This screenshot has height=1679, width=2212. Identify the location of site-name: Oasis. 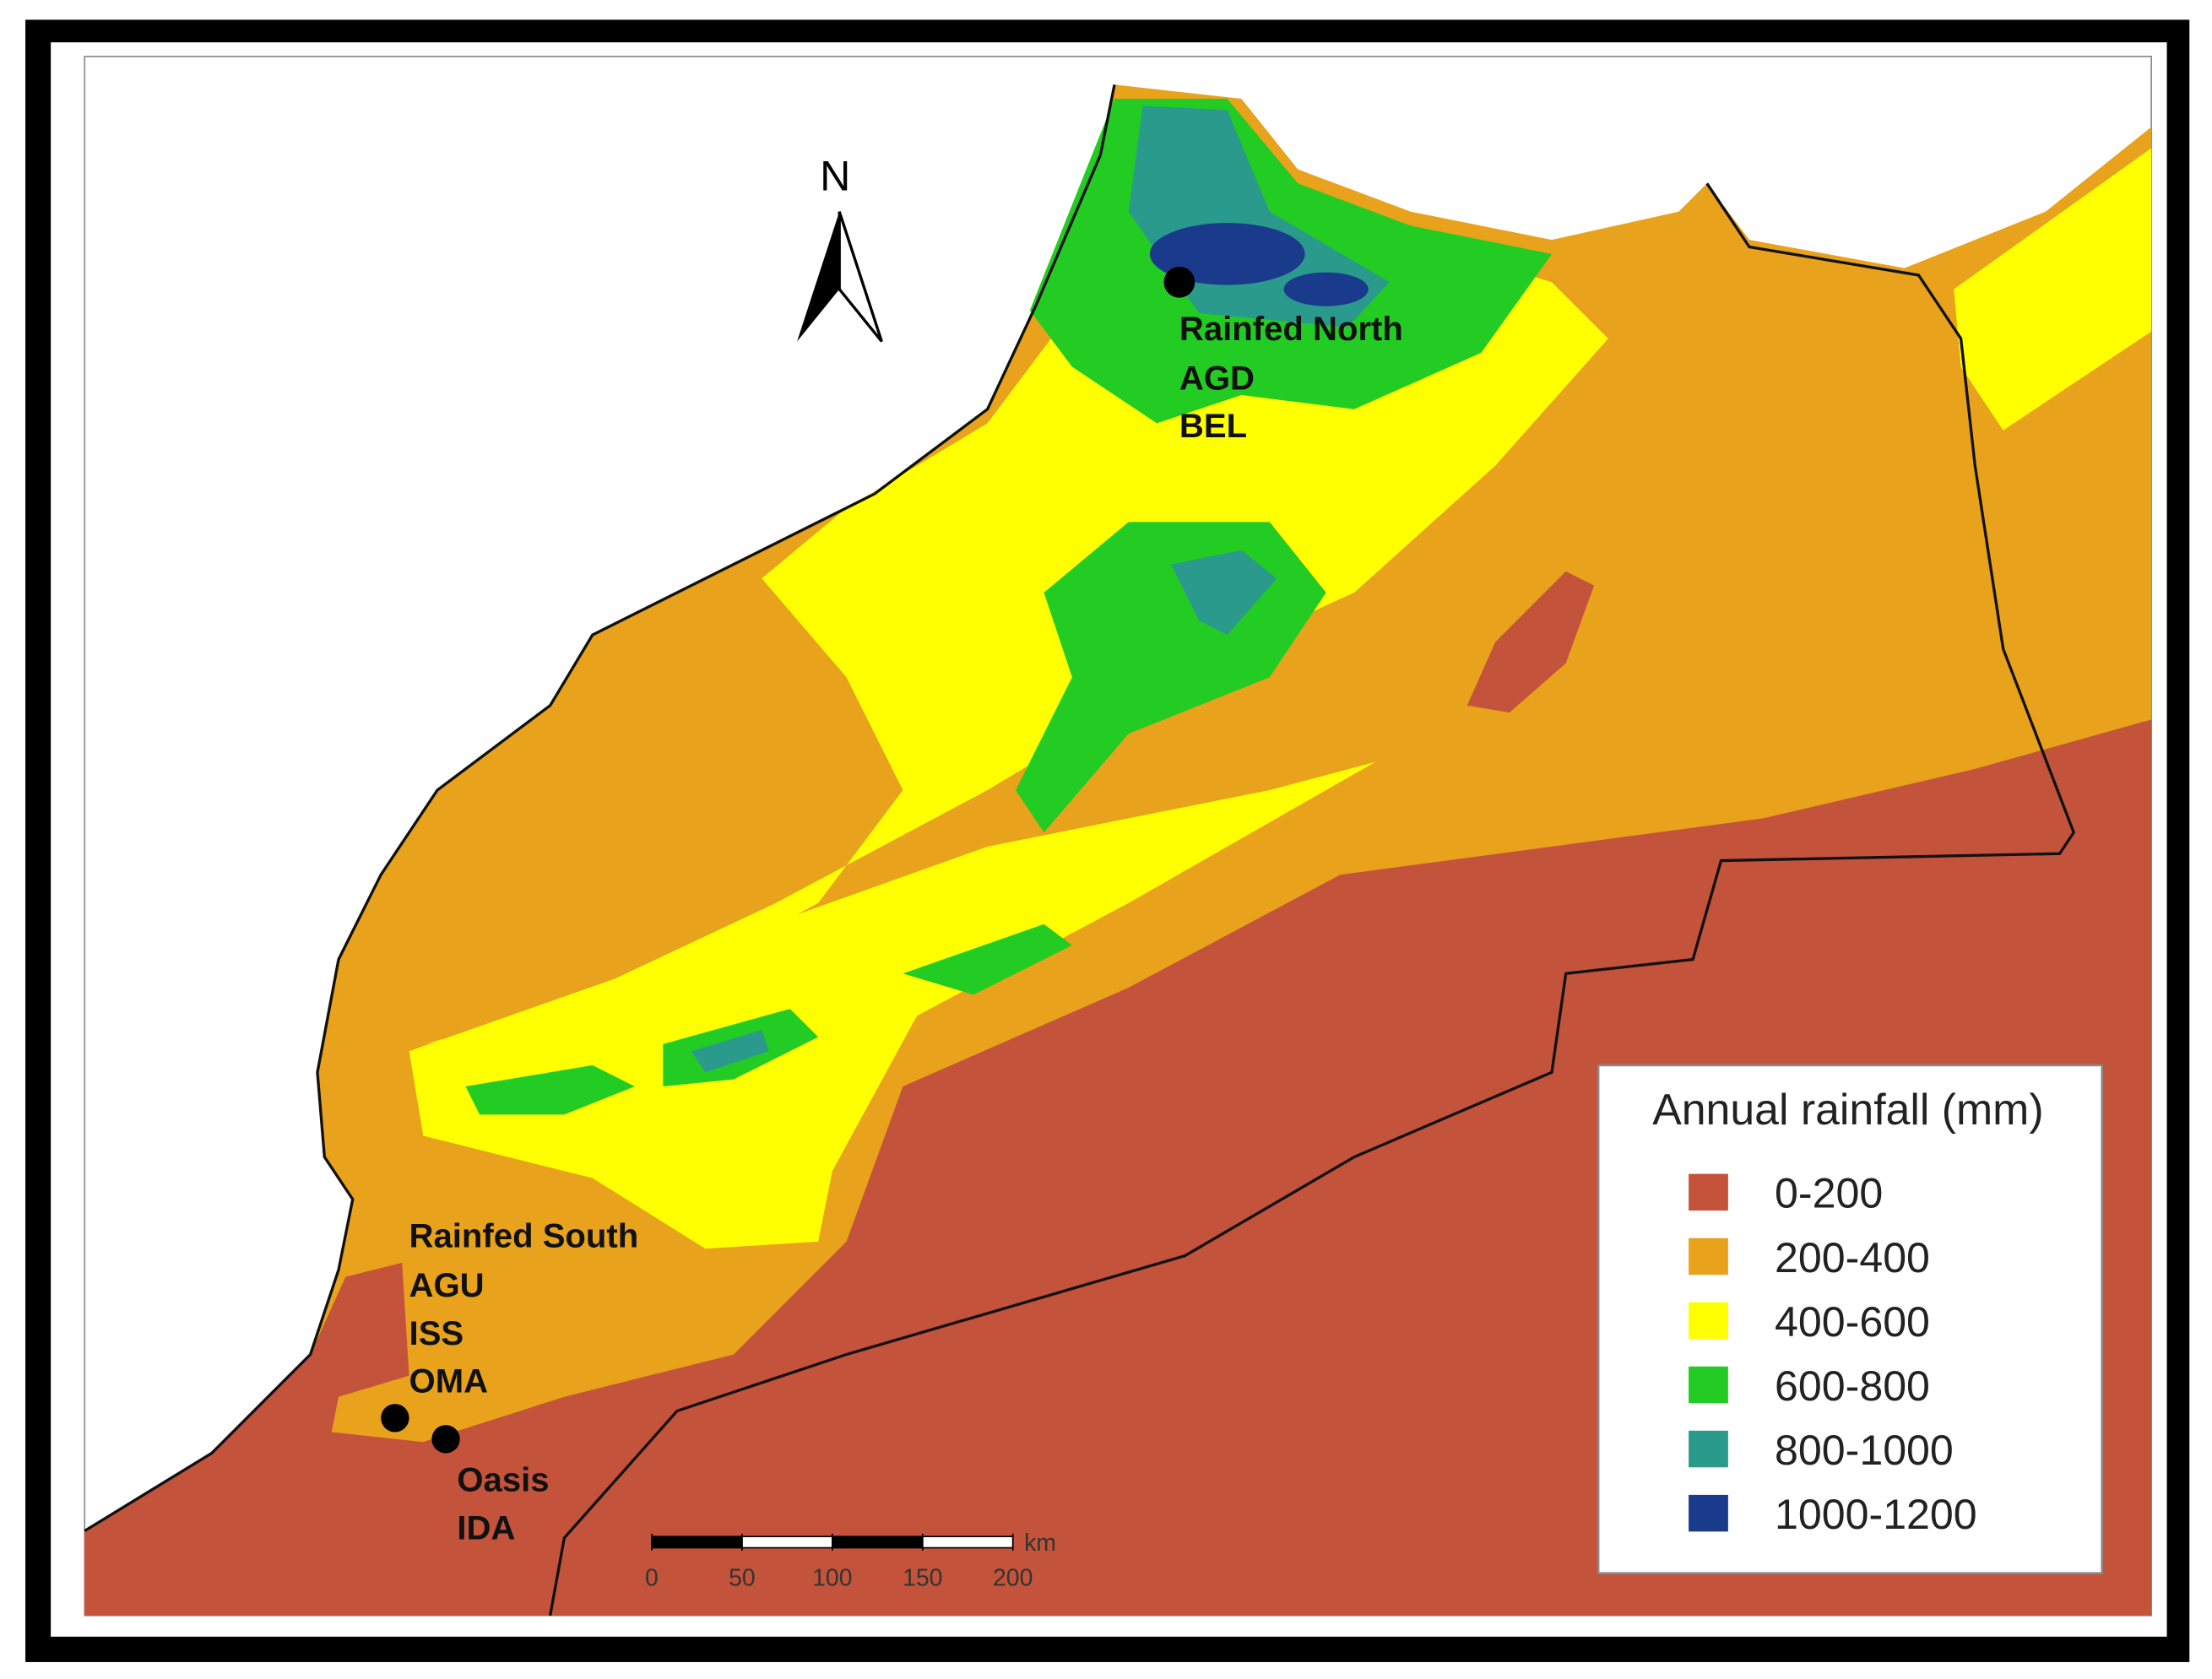
(503, 1480).